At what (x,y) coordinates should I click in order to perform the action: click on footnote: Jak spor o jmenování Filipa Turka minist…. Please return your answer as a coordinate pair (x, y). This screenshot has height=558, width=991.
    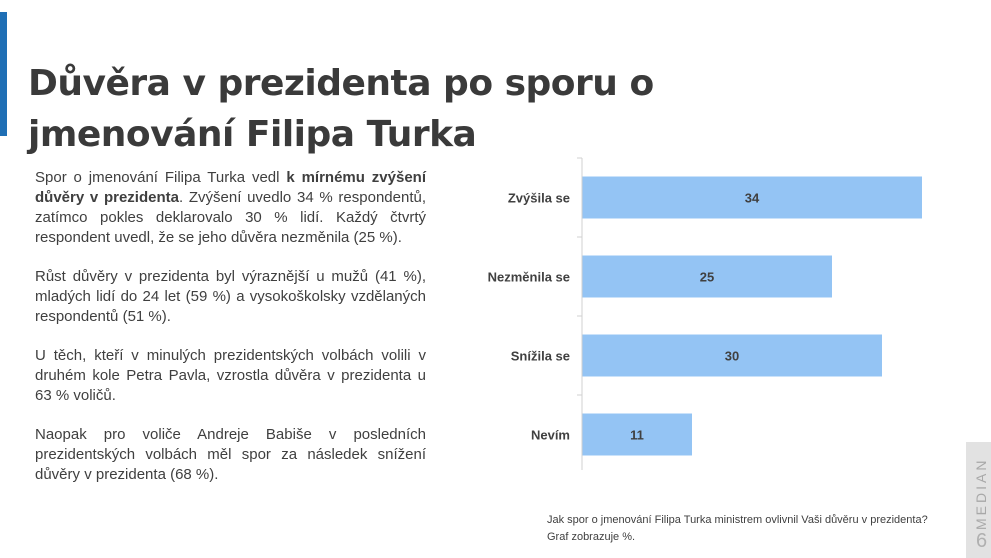
    Looking at the image, I should click on (737, 529).